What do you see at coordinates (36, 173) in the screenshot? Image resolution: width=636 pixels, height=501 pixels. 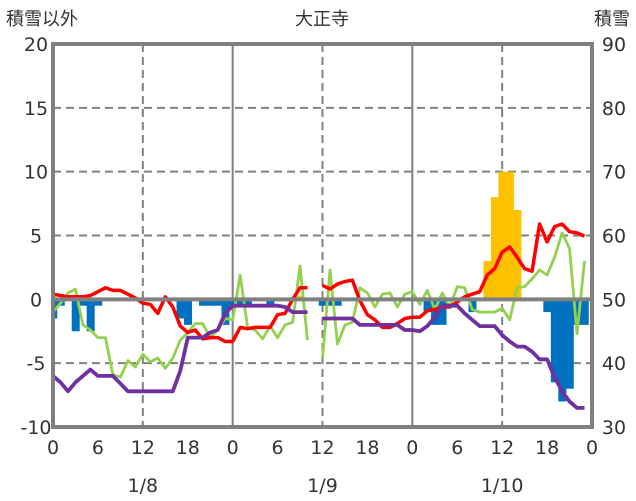 I see `y-tick-label-left: 10` at bounding box center [36, 173].